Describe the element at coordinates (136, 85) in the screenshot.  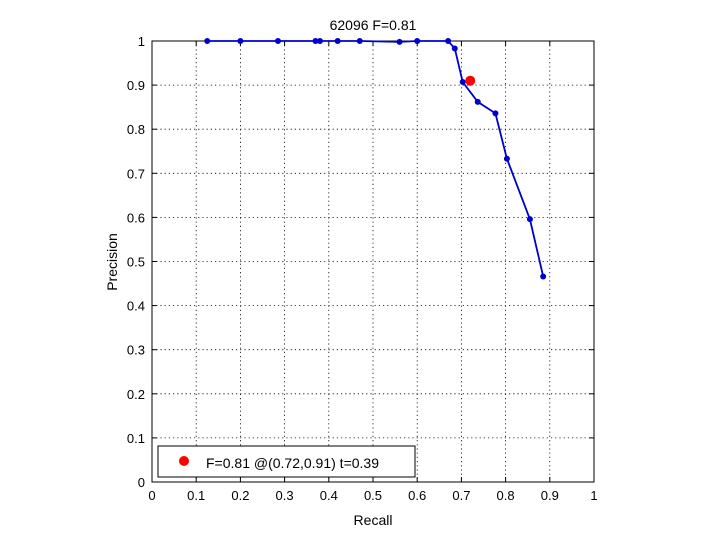
I see `y-tick-label: 0.9` at that location.